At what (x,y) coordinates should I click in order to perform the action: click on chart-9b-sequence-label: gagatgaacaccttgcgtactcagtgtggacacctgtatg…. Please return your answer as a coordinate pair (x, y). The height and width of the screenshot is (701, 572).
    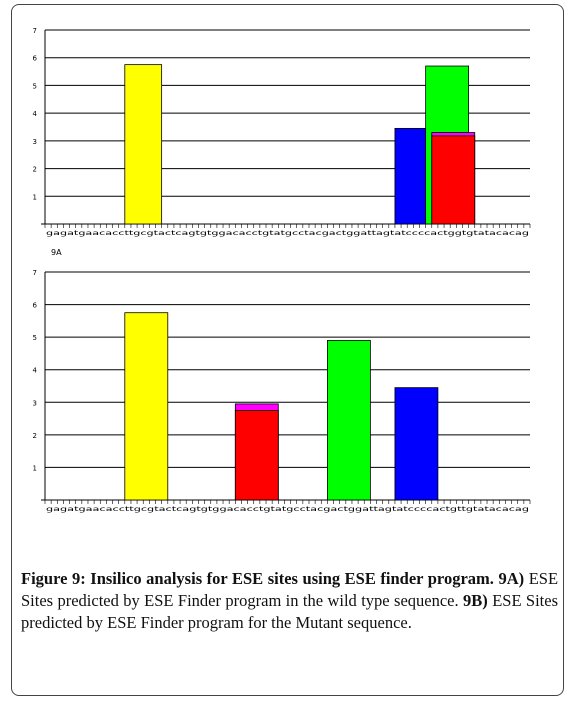
    Looking at the image, I should click on (287, 509).